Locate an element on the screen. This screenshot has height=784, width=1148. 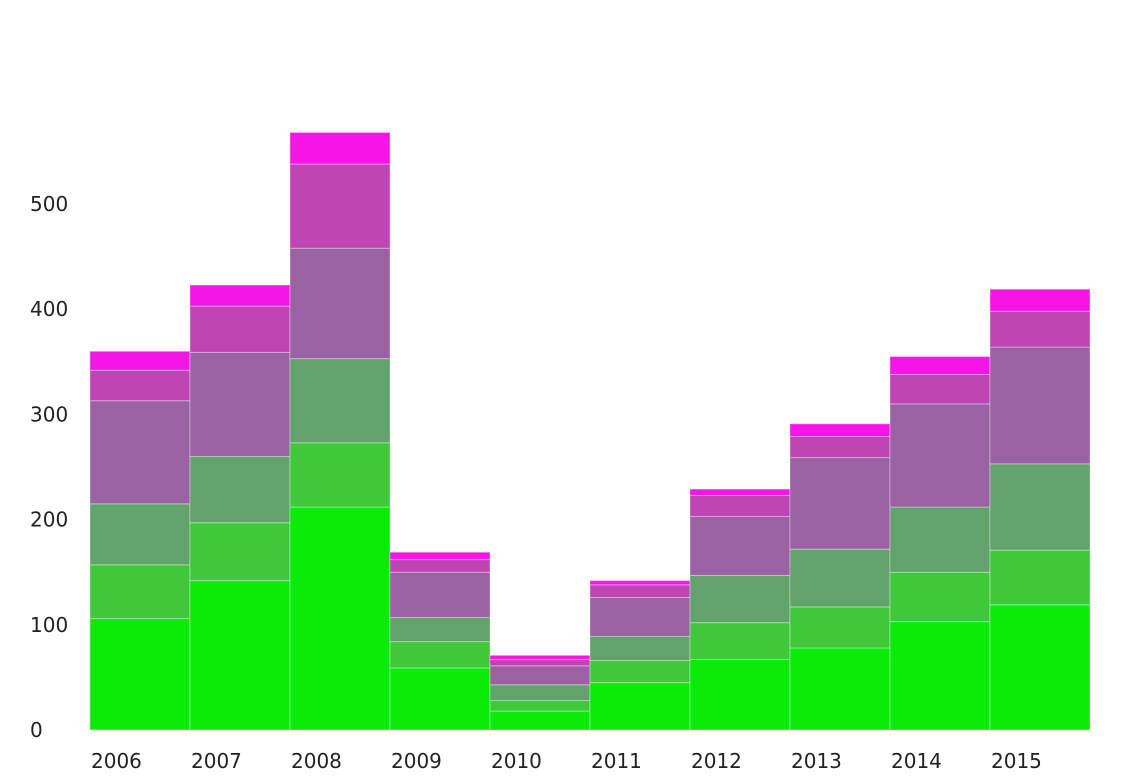
y-tick-label-100: 100 is located at coordinates (49, 625).